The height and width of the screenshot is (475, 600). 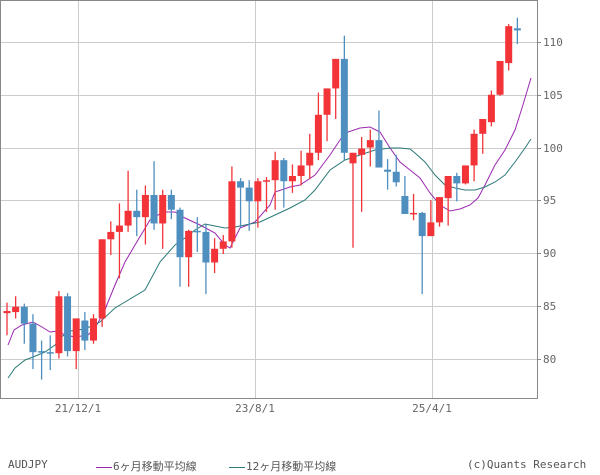 I want to click on y-tick-label: 85, so click(x=549, y=306).